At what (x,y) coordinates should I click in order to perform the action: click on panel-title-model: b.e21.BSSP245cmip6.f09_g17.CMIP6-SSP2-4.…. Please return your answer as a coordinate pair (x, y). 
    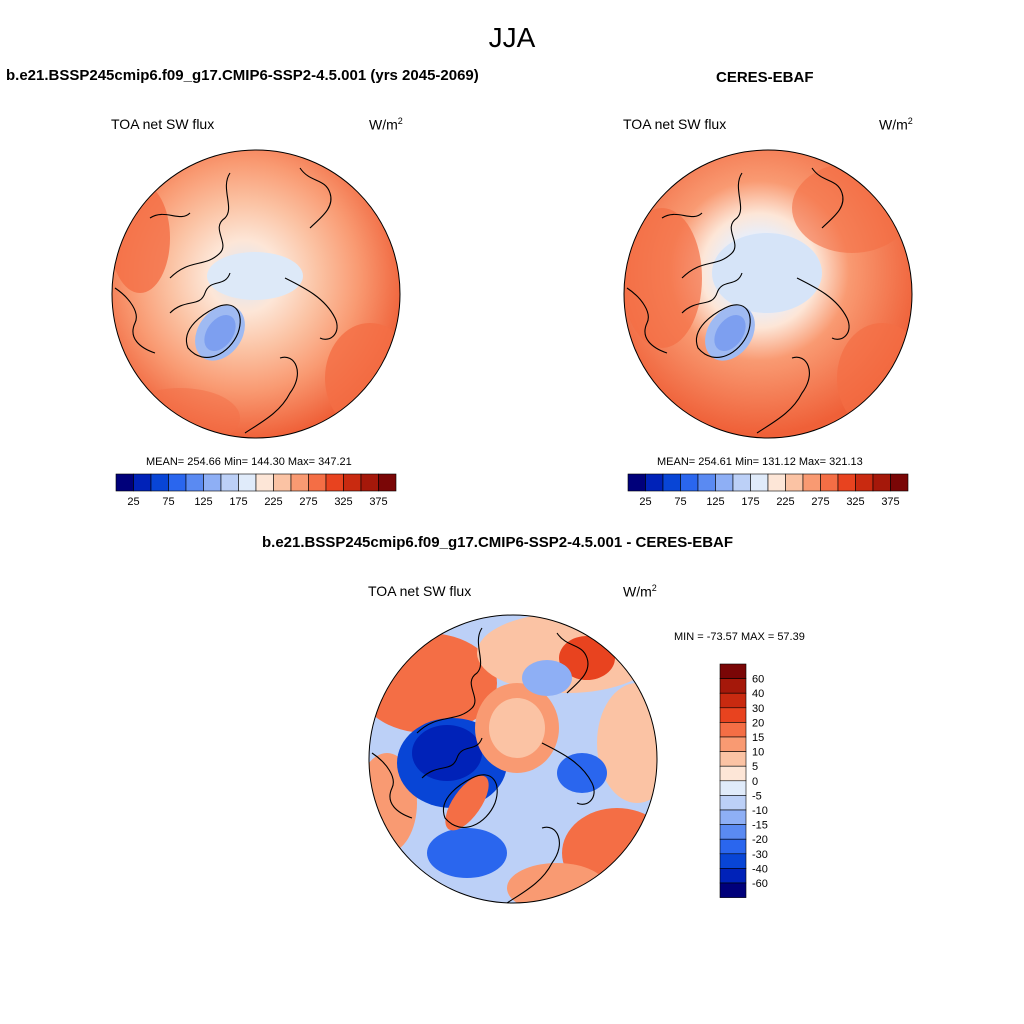
    Looking at the image, I should click on (242, 75).